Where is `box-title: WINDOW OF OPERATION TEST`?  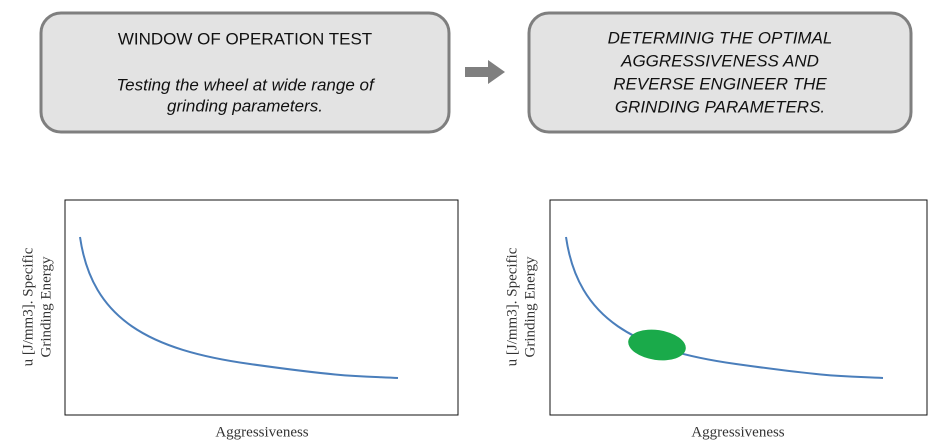
box-title: WINDOW OF OPERATION TEST is located at coordinates (245, 38).